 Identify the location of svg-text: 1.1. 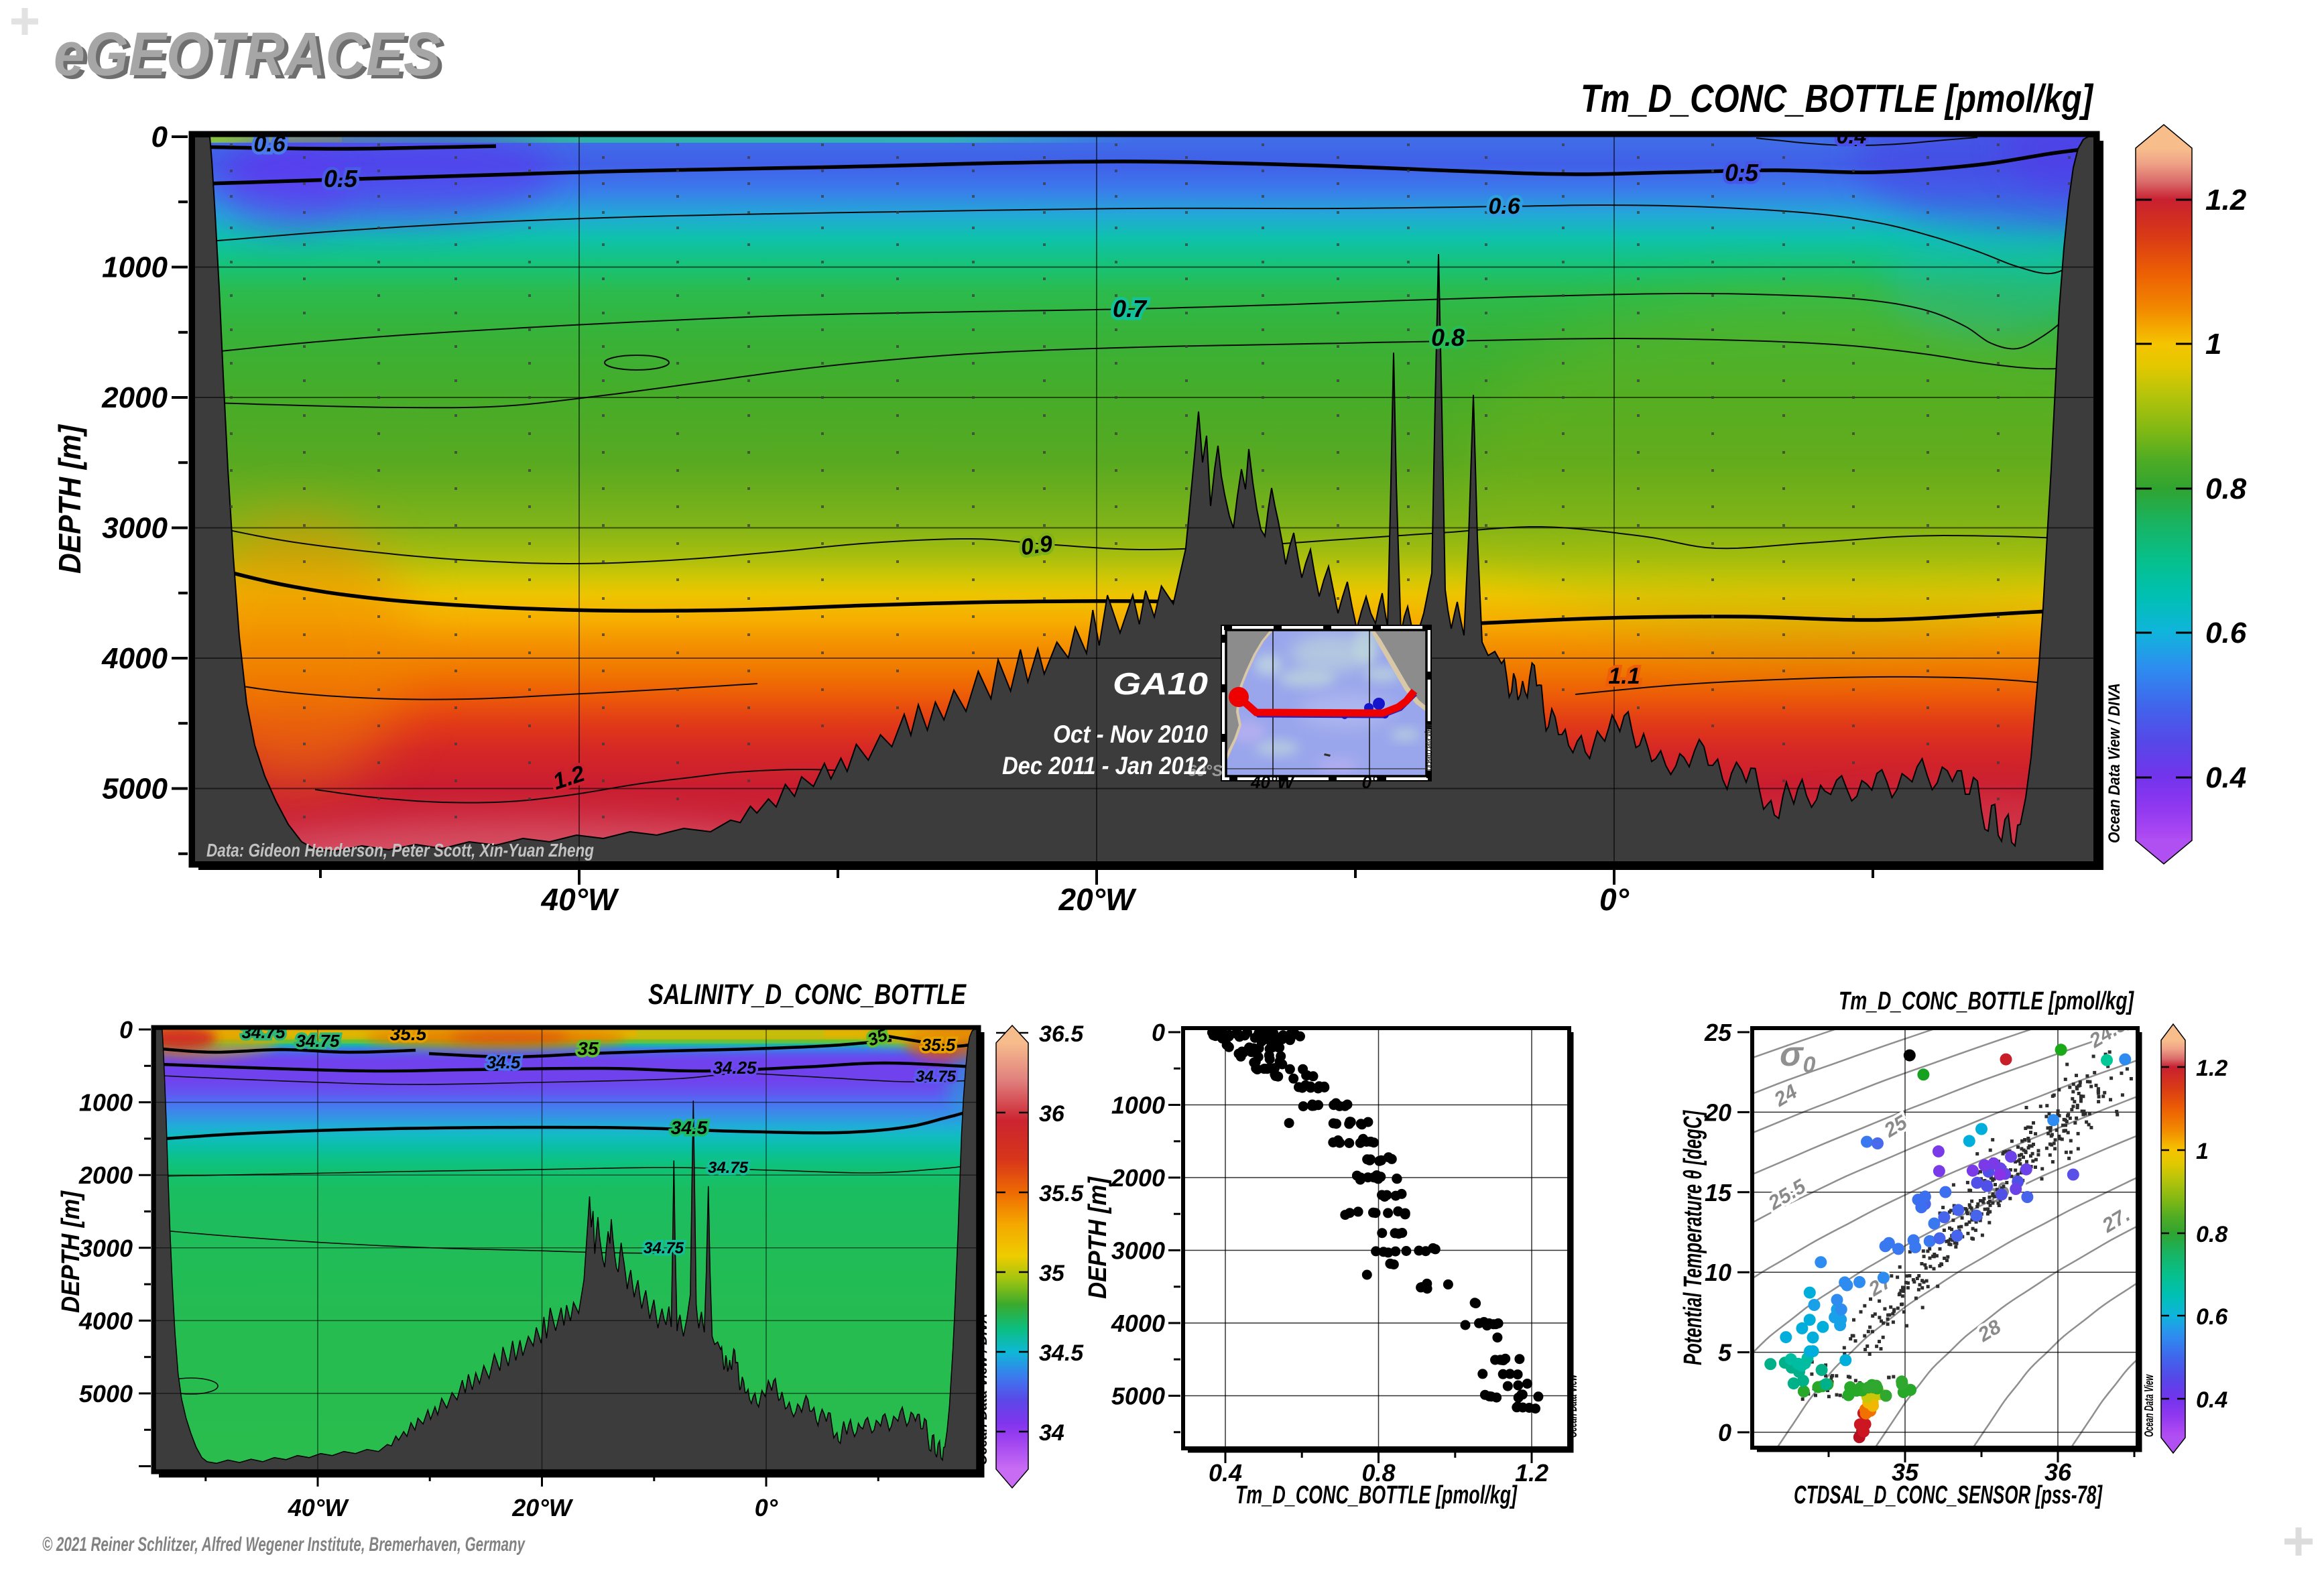
(1624, 676).